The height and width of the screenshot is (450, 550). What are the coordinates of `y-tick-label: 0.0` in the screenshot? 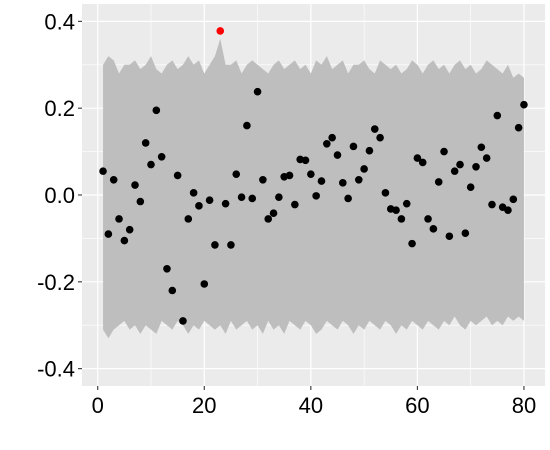 It's located at (59, 195).